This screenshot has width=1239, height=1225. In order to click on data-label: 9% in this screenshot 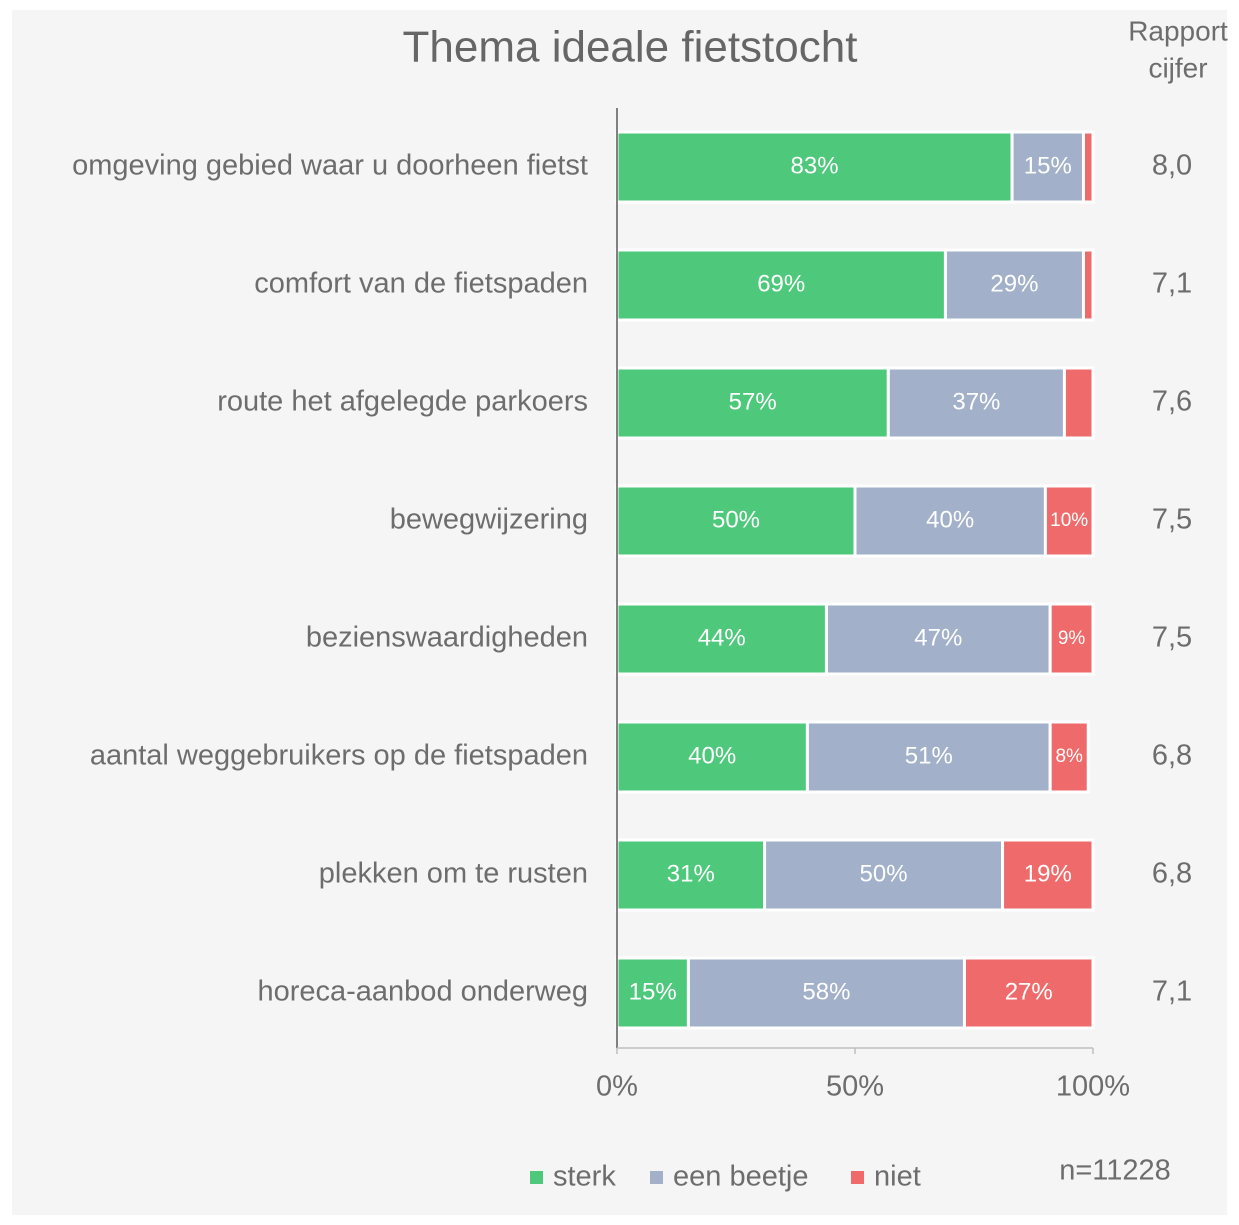, I will do `click(1072, 638)`.